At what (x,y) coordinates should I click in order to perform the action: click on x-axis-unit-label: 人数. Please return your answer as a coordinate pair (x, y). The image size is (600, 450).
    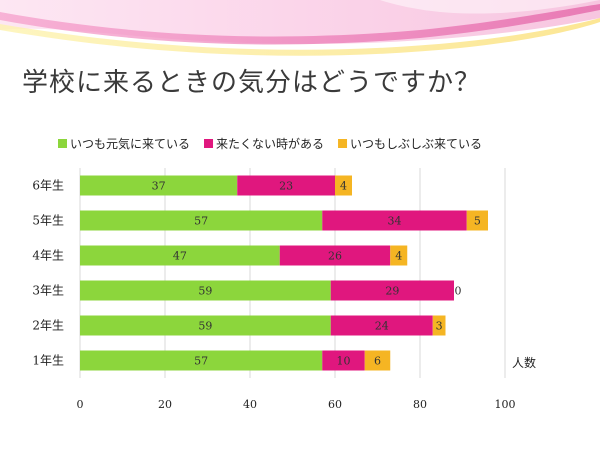
    Looking at the image, I should click on (524, 362).